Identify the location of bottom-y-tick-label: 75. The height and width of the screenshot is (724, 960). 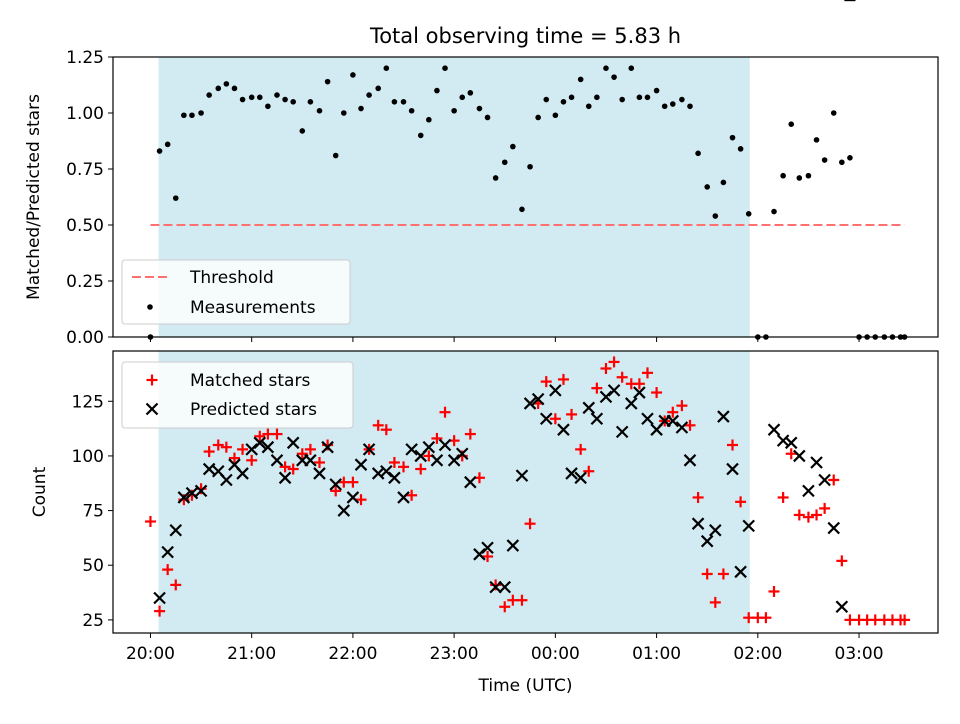
(93, 512).